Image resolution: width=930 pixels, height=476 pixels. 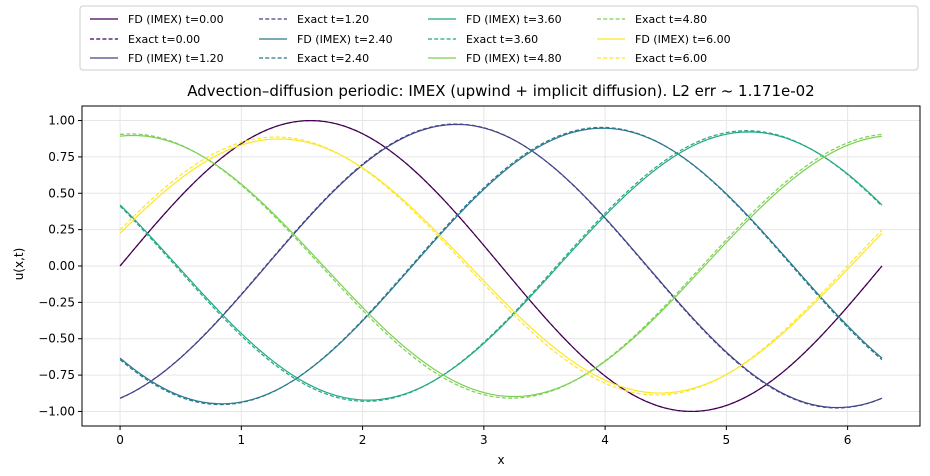 What do you see at coordinates (164, 39) in the screenshot?
I see `legend-label-1: Exact t=0.00` at bounding box center [164, 39].